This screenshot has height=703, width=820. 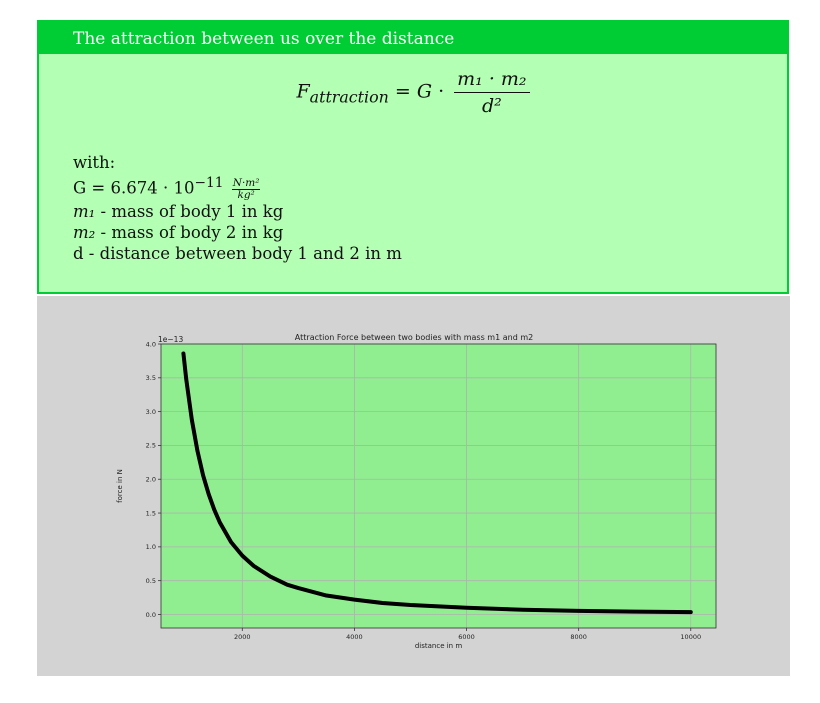 I want to click on g-unit-denominator: kg², so click(x=246, y=194).